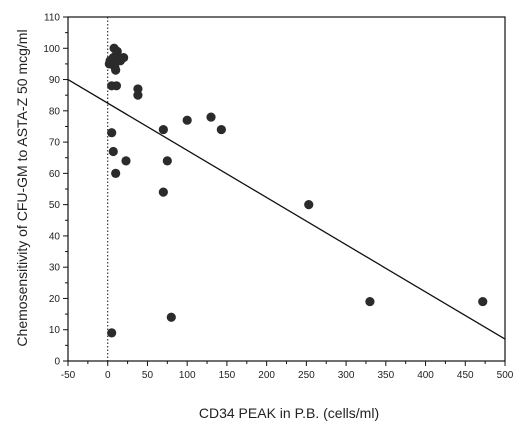  What do you see at coordinates (55, 174) in the screenshot?
I see `y-tick-label: 60` at bounding box center [55, 174].